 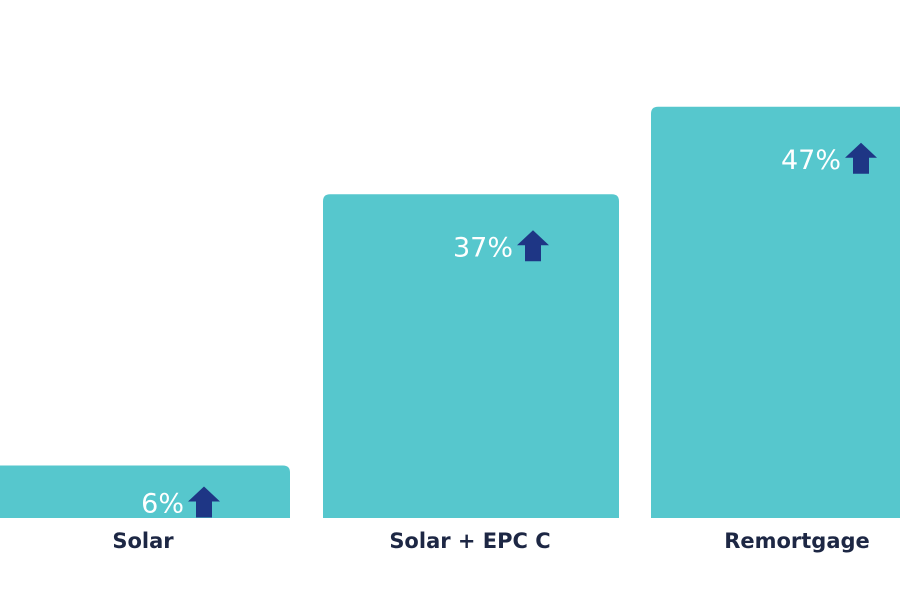 What do you see at coordinates (143, 541) in the screenshot?
I see `category-label: Solar` at bounding box center [143, 541].